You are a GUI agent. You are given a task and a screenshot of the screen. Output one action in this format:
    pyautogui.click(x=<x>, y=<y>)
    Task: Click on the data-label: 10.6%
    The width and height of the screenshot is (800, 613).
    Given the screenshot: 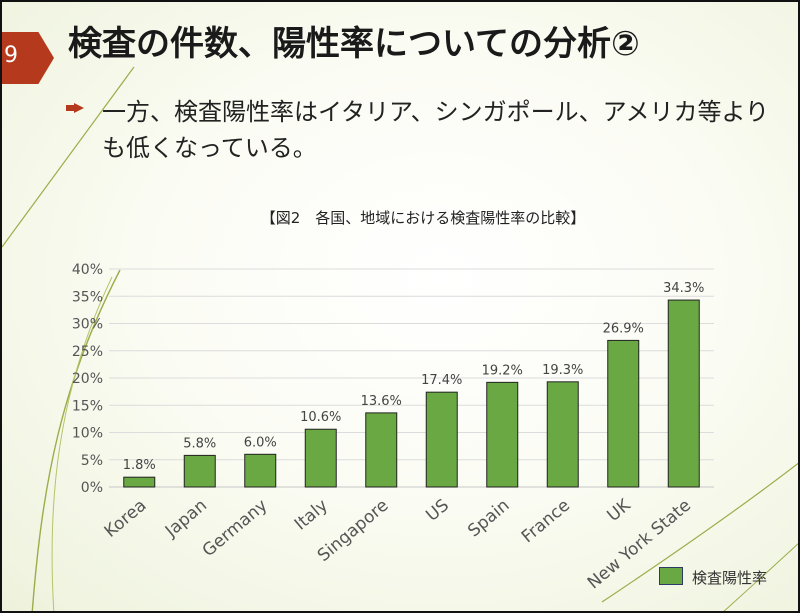 What is the action you would take?
    pyautogui.click(x=320, y=417)
    